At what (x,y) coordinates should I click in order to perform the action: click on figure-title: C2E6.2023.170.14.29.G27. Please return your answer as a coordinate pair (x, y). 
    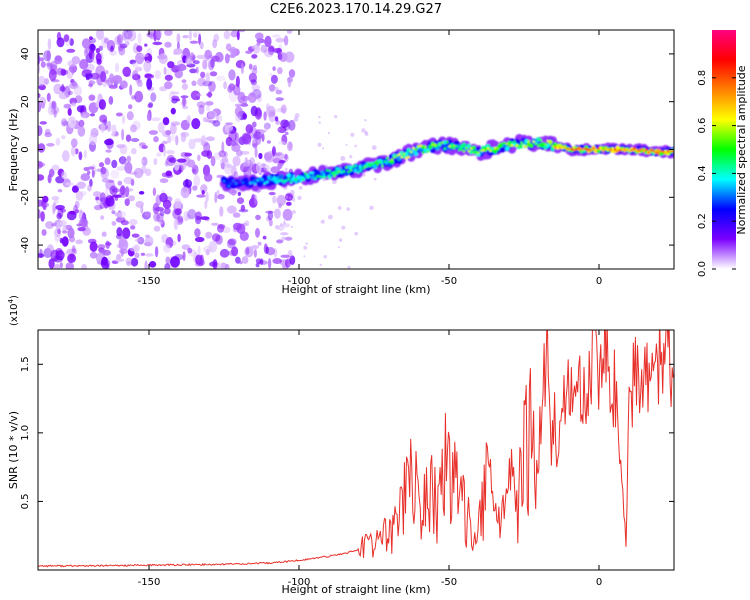
    Looking at the image, I should click on (356, 9).